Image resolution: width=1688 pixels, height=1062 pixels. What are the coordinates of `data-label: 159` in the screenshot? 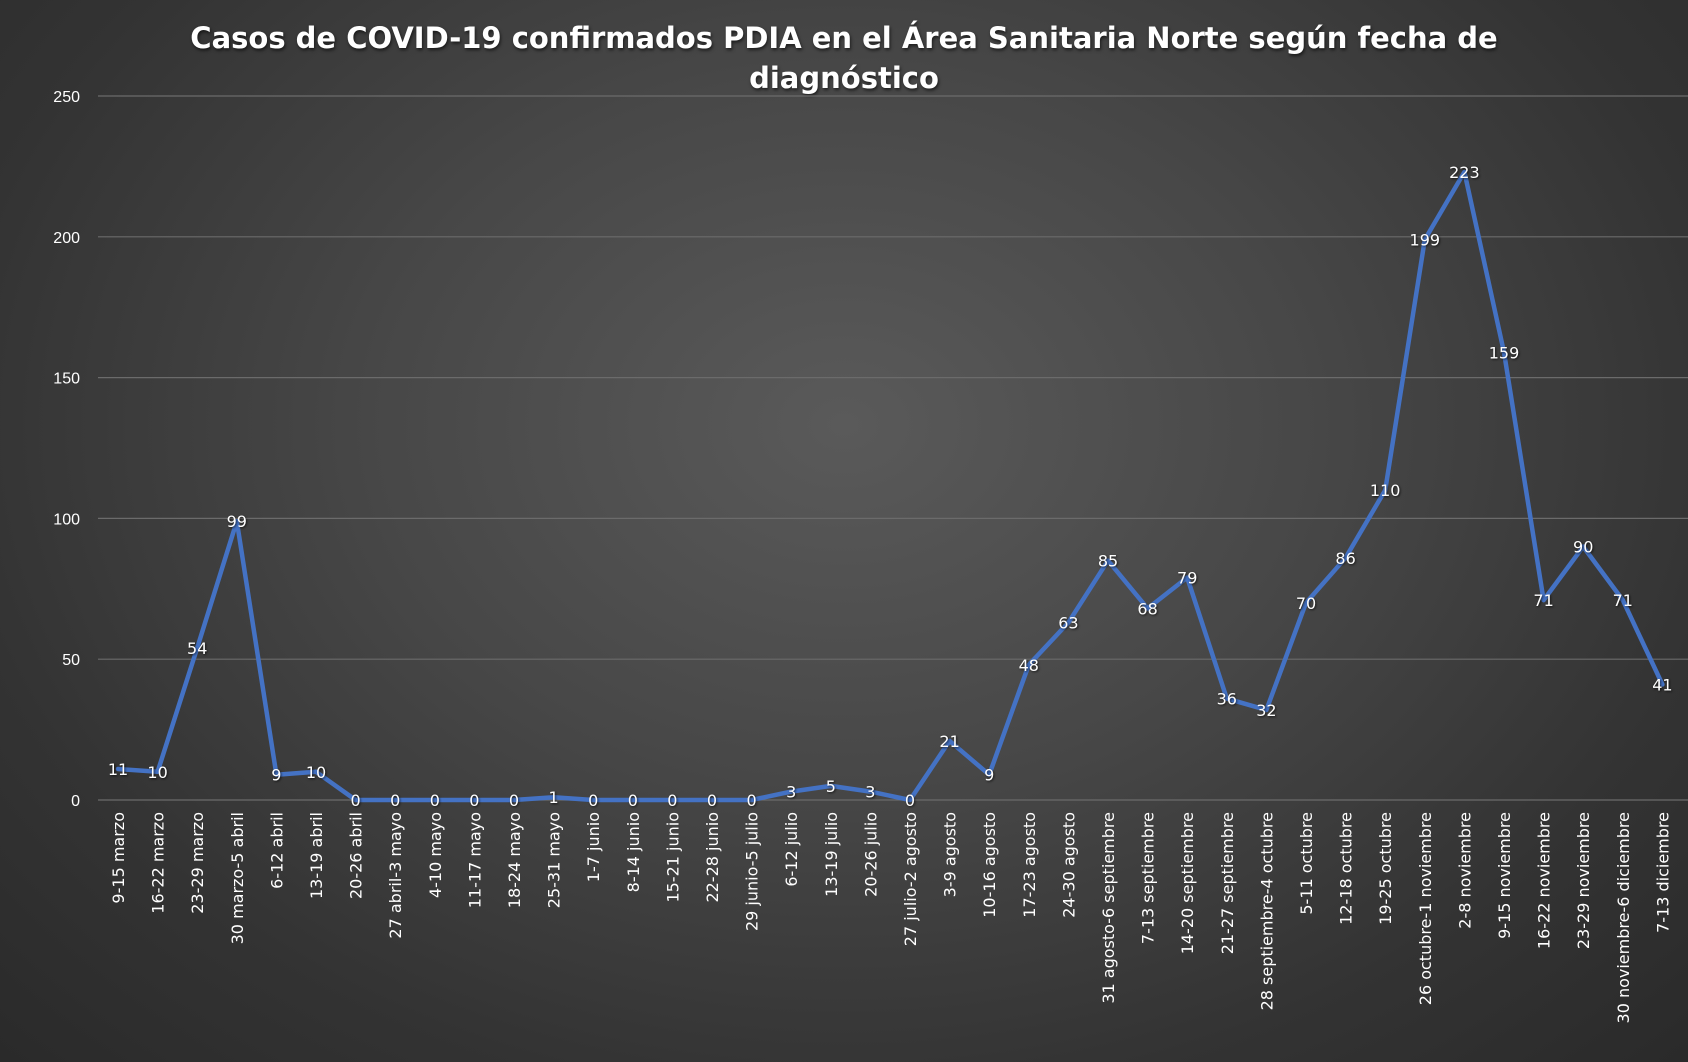 It's located at (1504, 352).